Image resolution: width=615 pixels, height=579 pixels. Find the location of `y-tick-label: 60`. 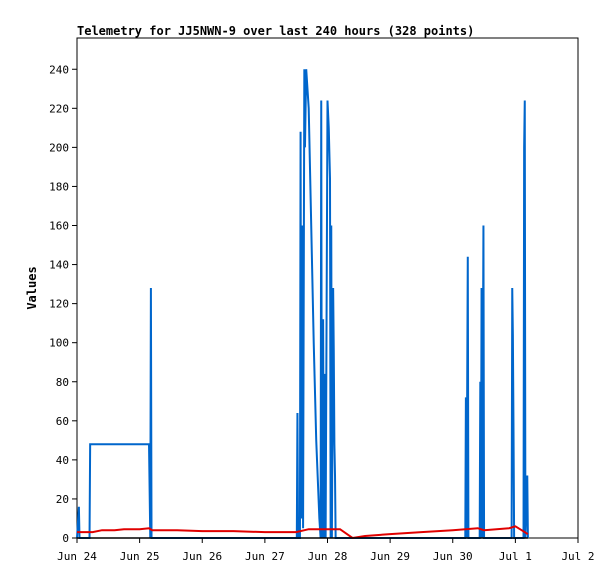

y-tick-label: 60 is located at coordinates (62, 421).